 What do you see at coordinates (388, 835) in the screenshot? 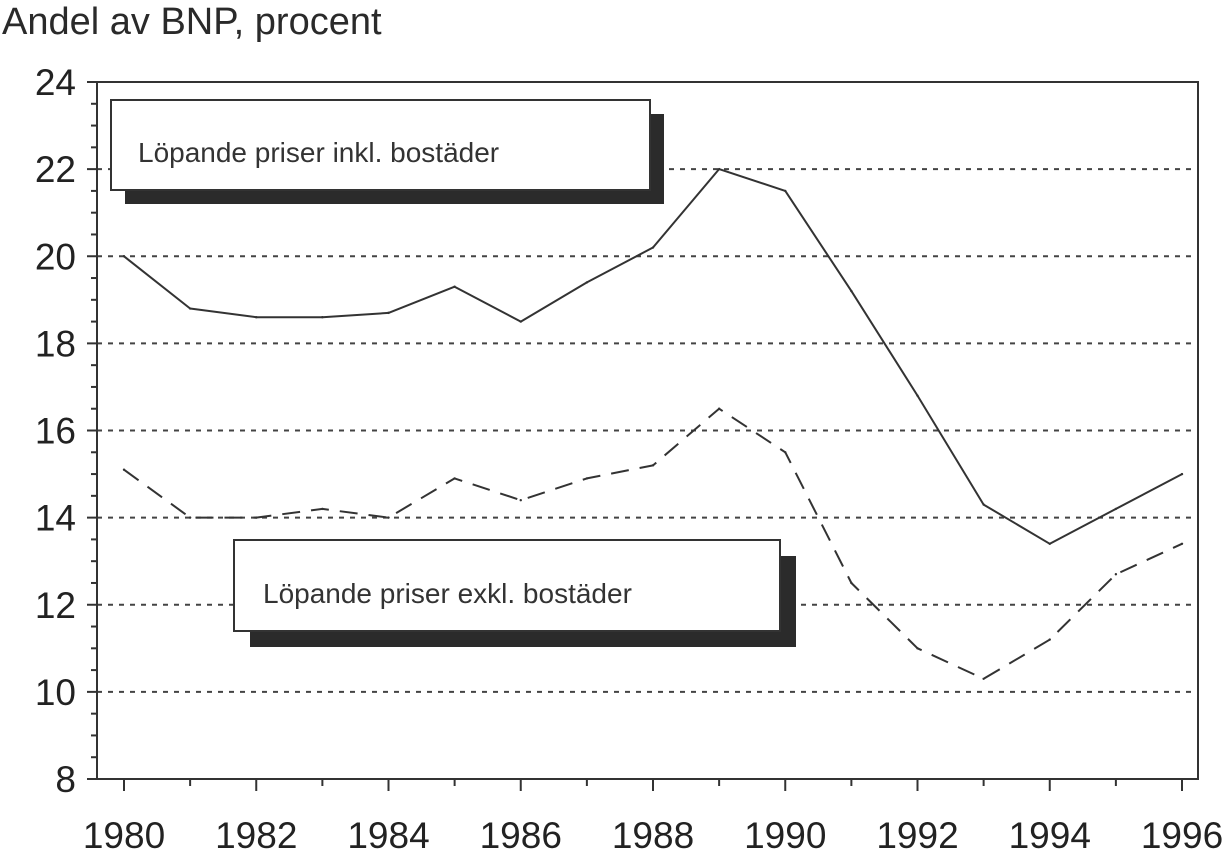
I see `x-tick-label: 1984` at bounding box center [388, 835].